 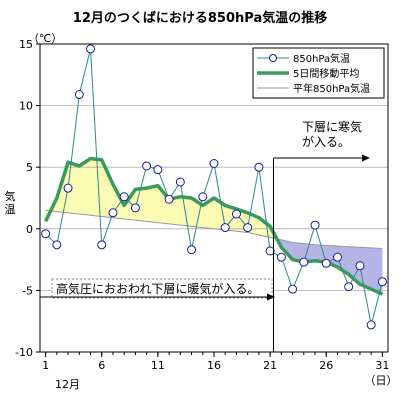 What do you see at coordinates (67, 384) in the screenshot?
I see `x-month-label: 12月` at bounding box center [67, 384].